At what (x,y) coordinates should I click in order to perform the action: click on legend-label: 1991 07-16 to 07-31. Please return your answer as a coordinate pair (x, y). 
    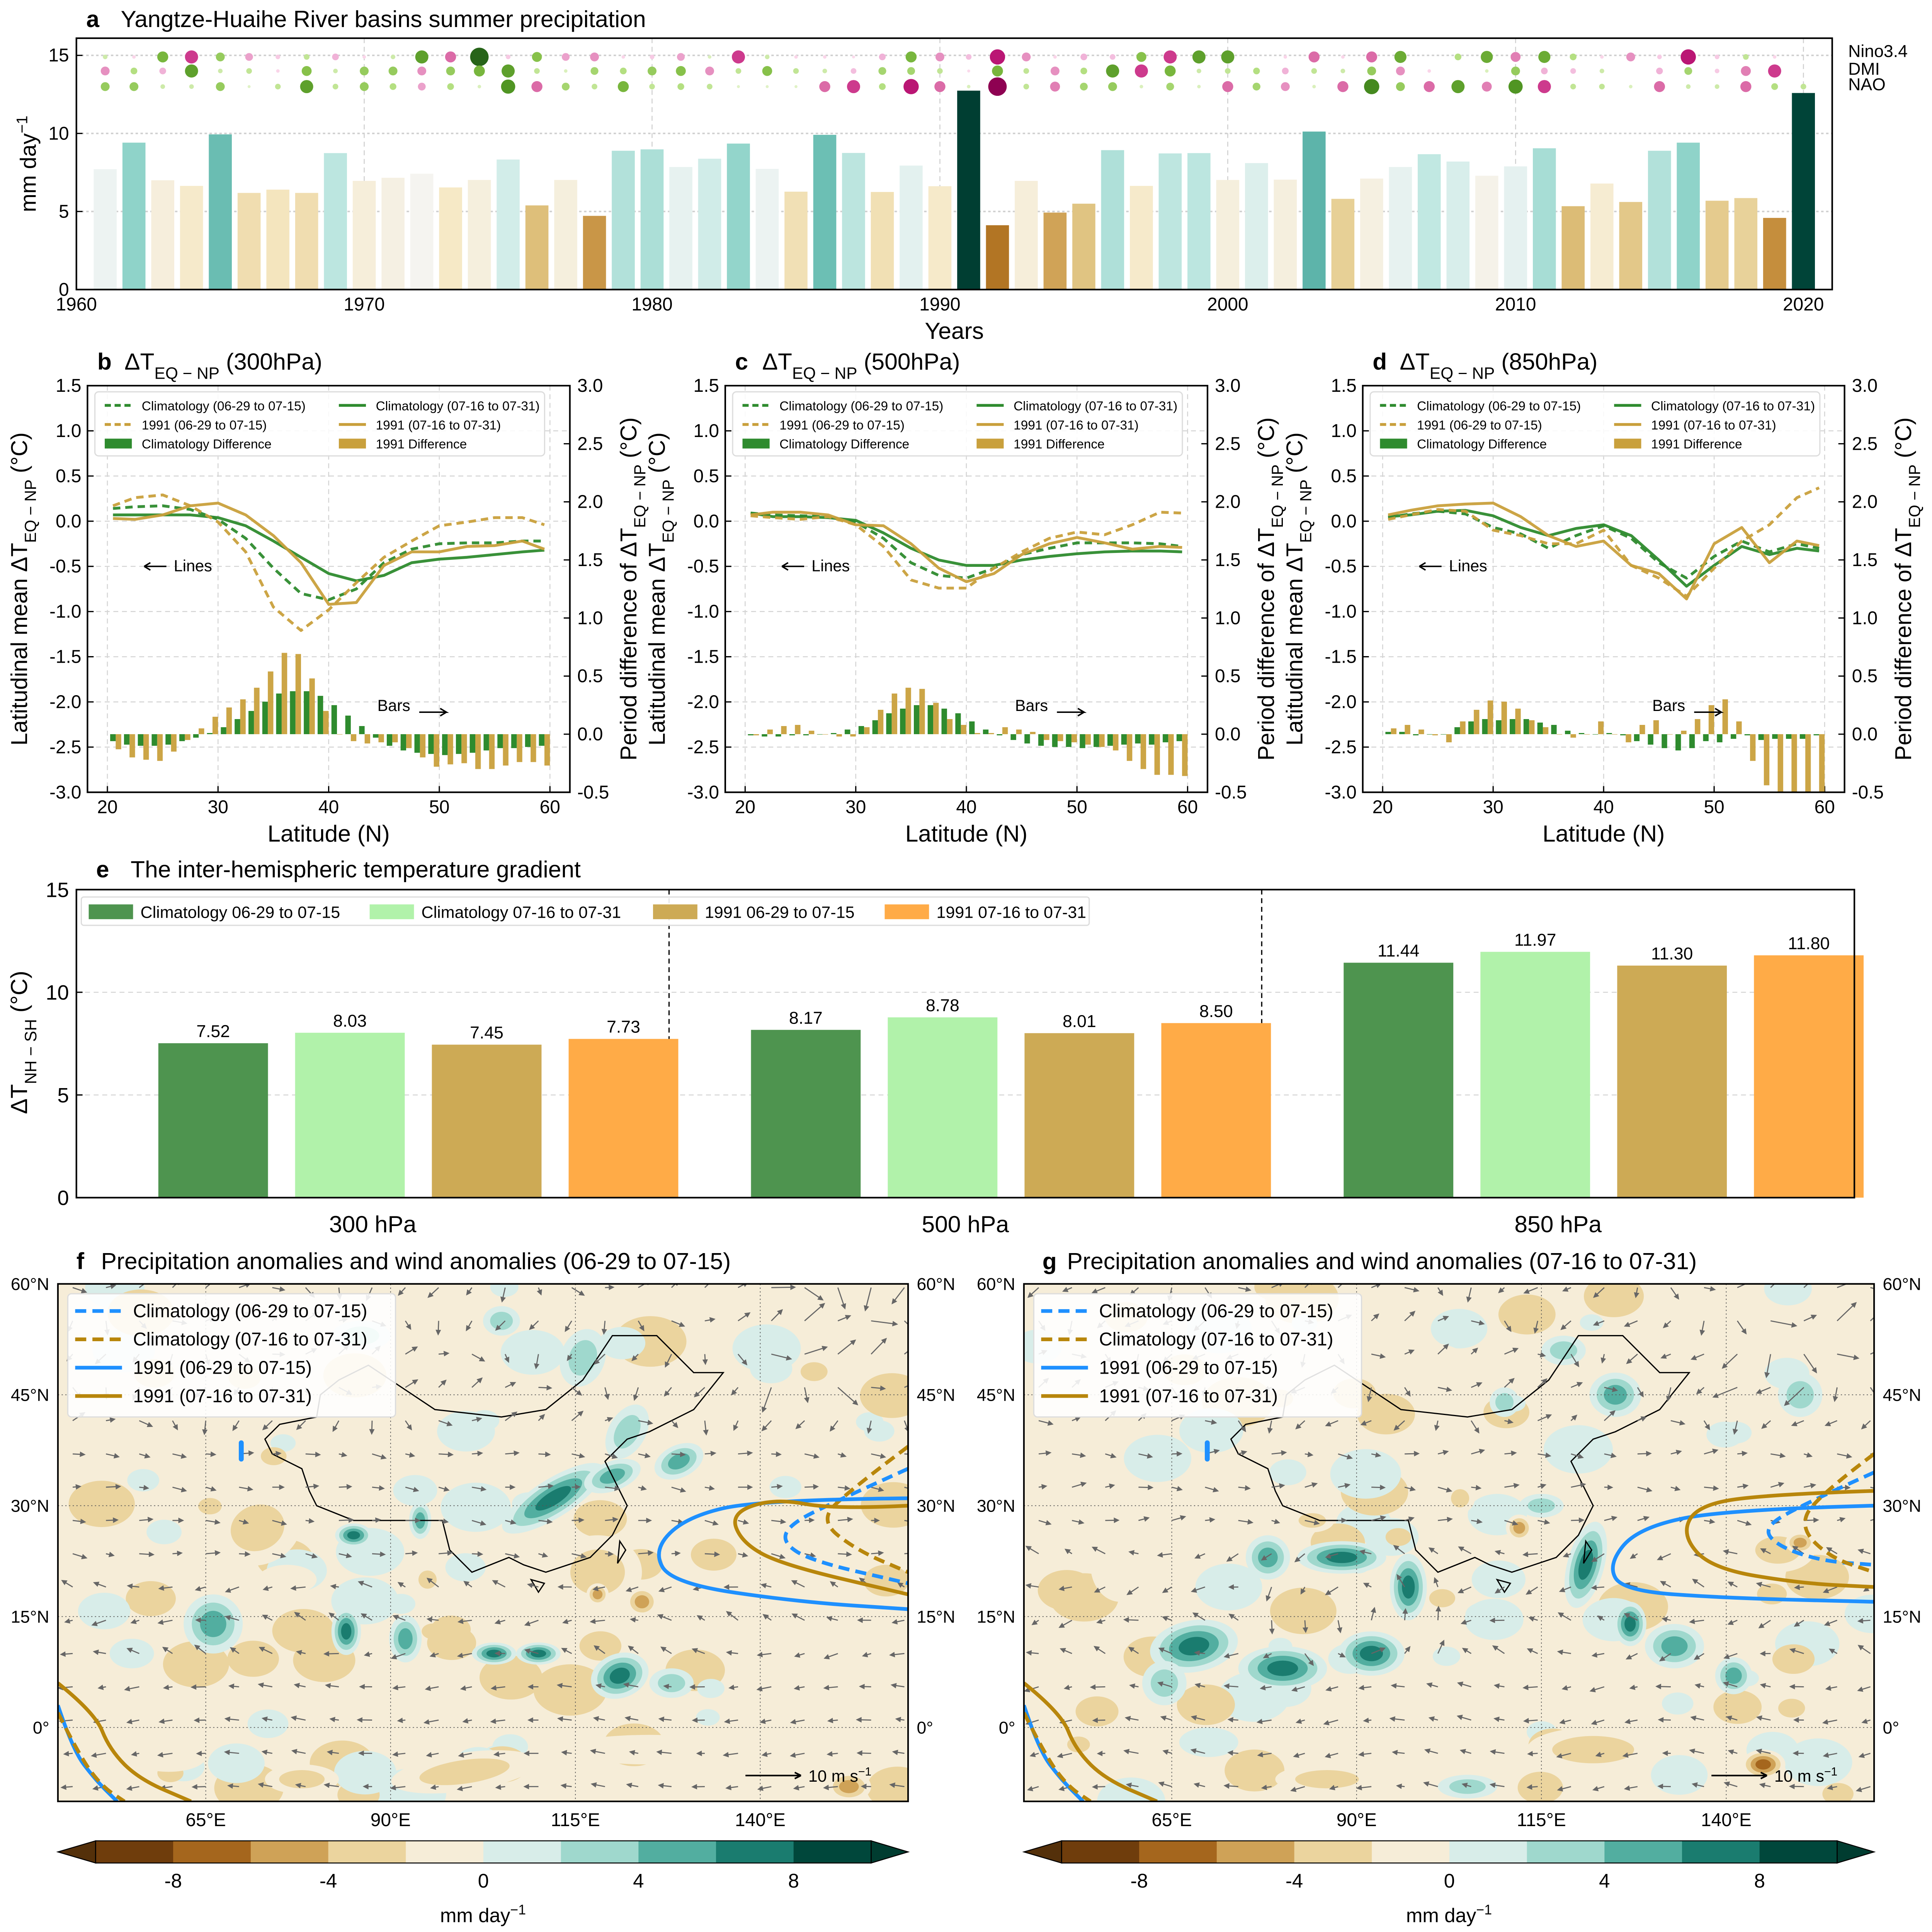
    Looking at the image, I should click on (1011, 913).